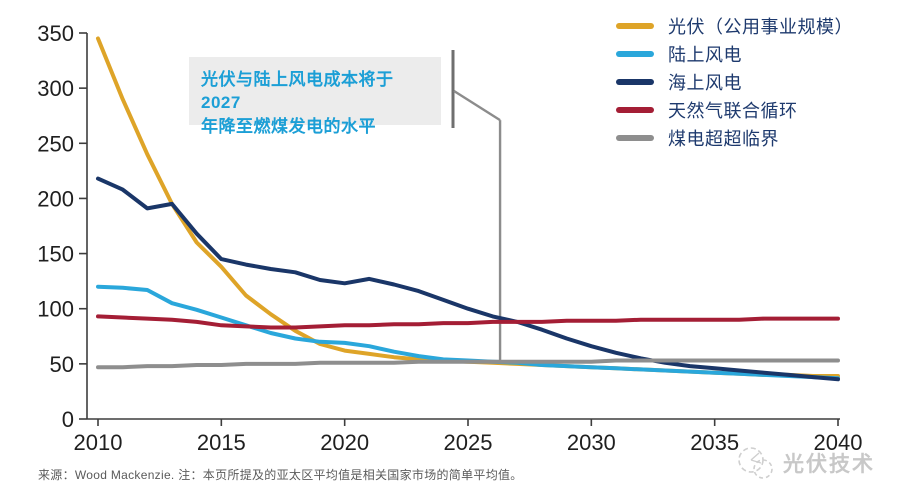 This screenshot has height=500, width=900. I want to click on y-tick-label: 150, so click(55, 254).